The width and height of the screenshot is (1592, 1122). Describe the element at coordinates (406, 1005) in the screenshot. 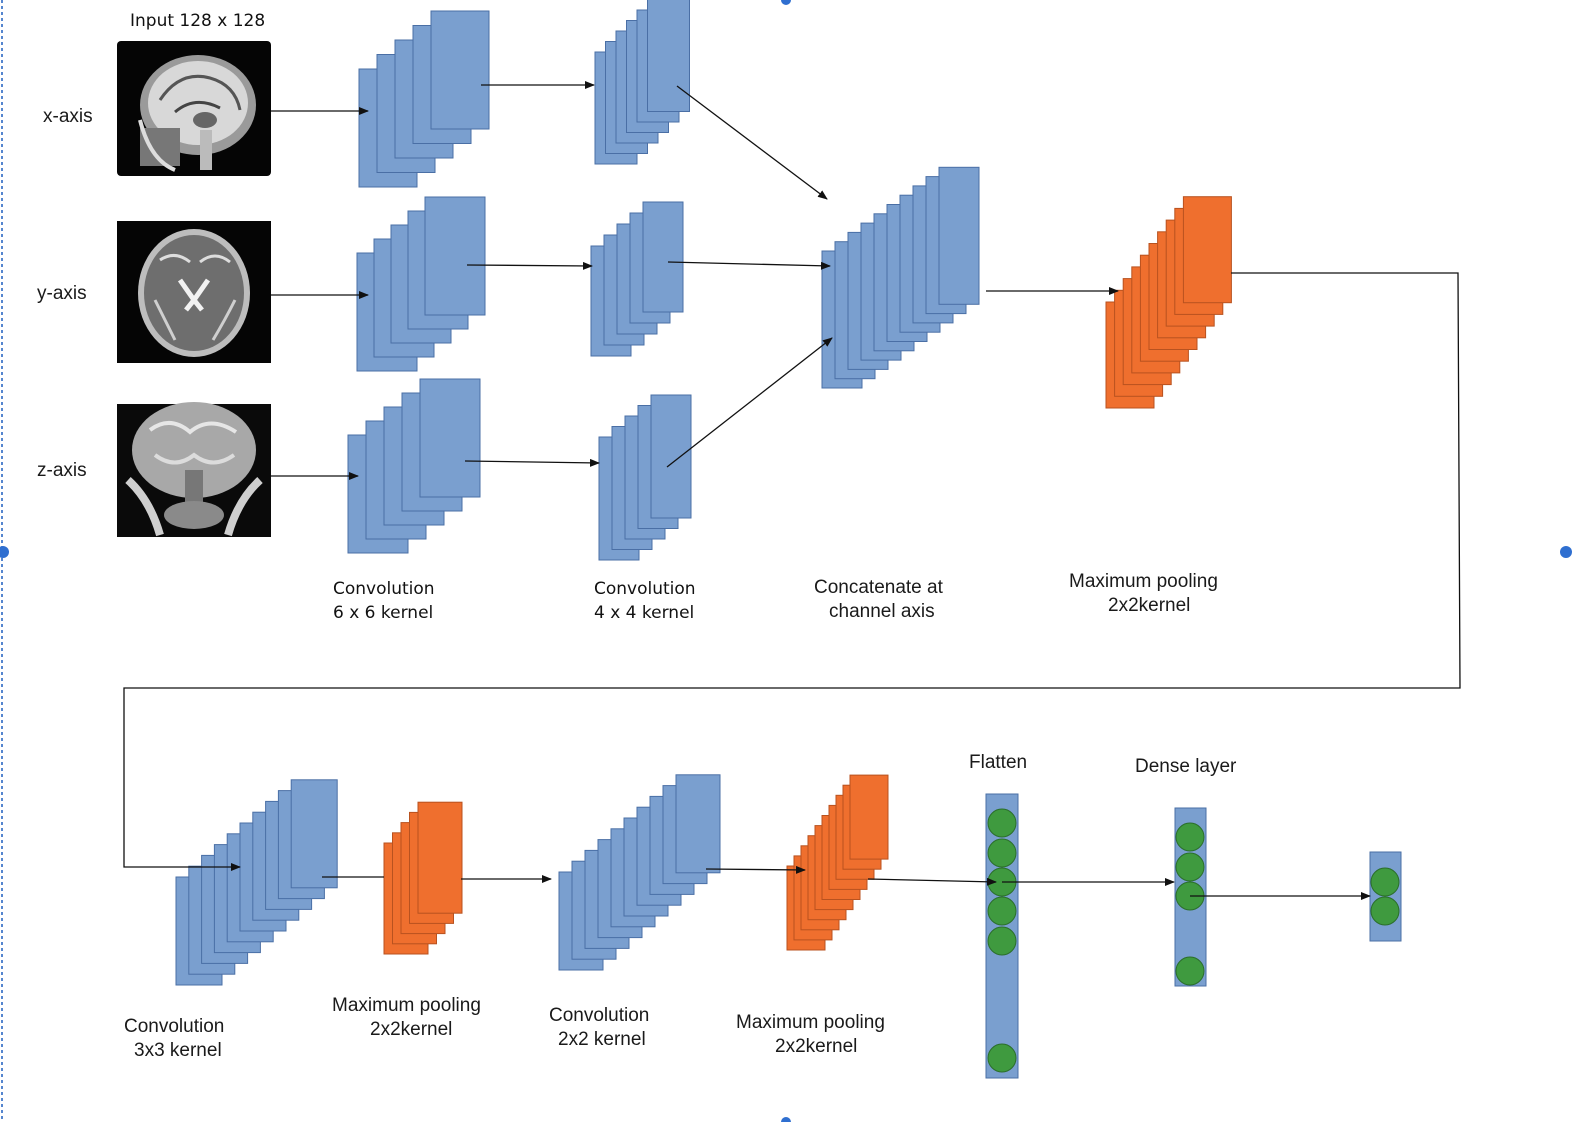

I see `pool2-label-line1: Maximum pooling` at that location.